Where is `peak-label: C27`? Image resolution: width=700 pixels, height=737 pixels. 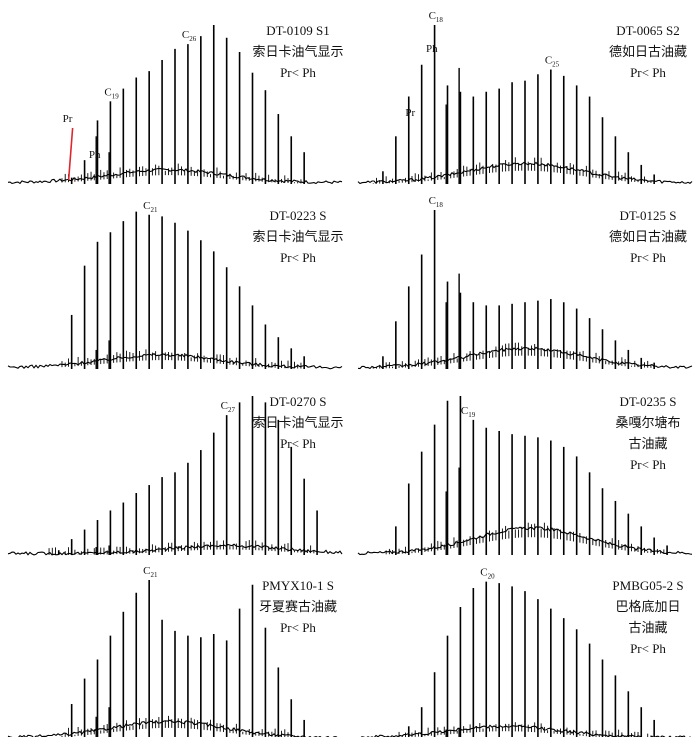 peak-label: C27 is located at coordinates (228, 407).